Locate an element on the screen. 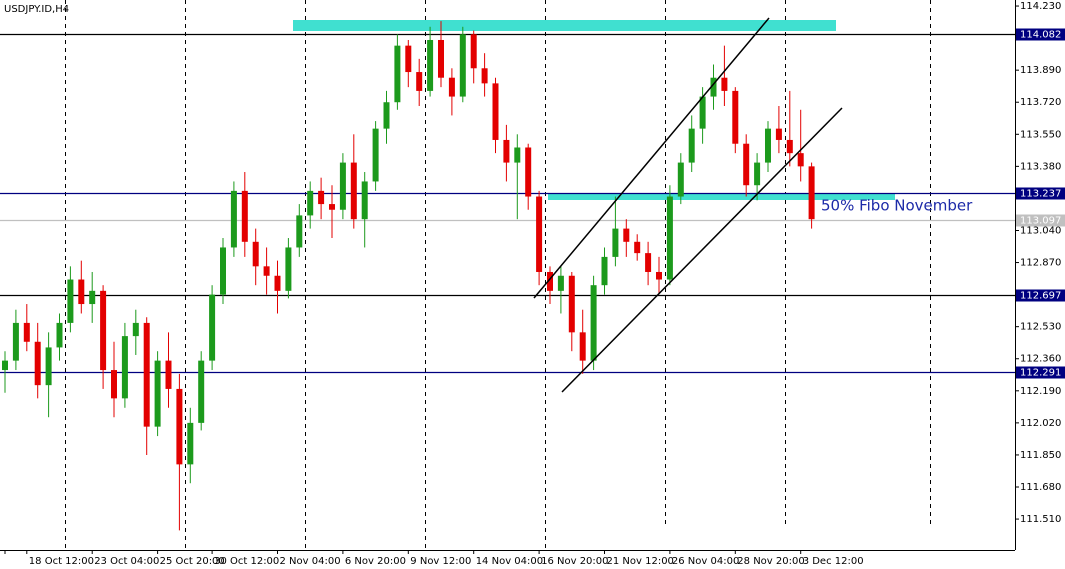  y-tick-label: 113.040 is located at coordinates (1040, 230).